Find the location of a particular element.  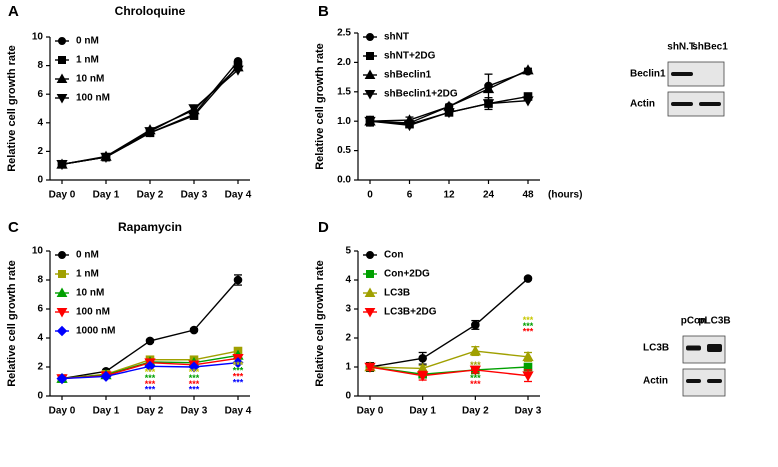

chart-title: Rapamycin is located at coordinates (150, 227).